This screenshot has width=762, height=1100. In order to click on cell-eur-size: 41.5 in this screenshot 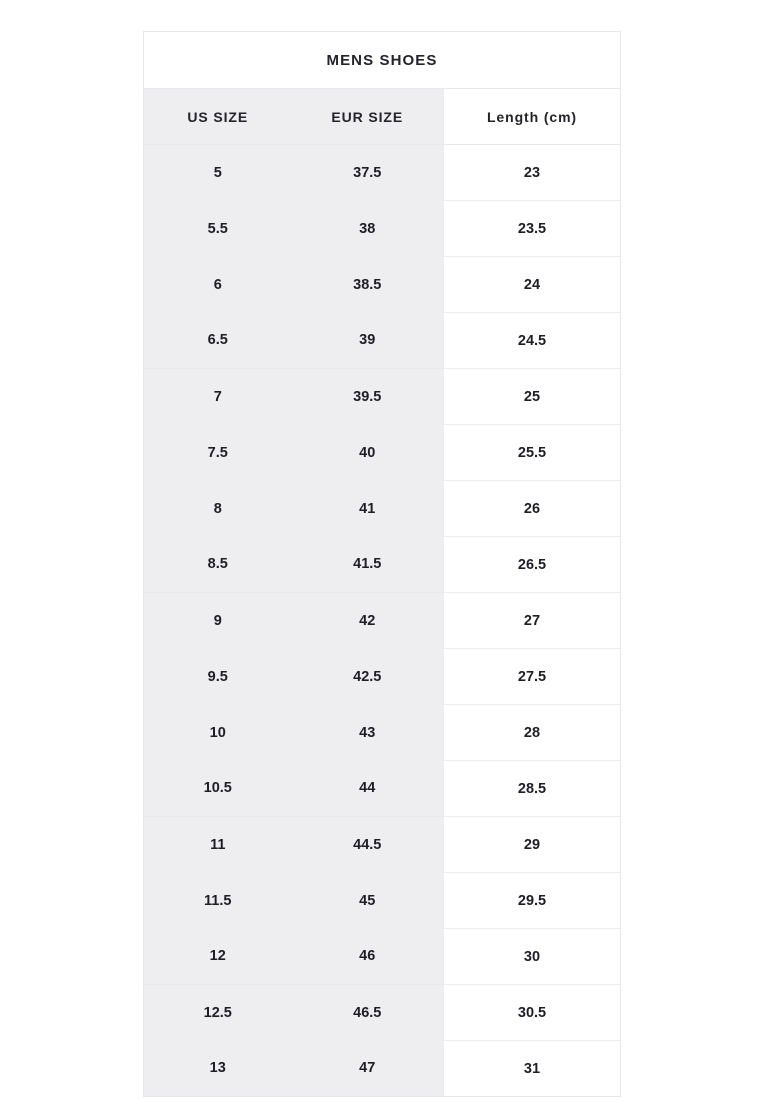, I will do `click(367, 564)`.